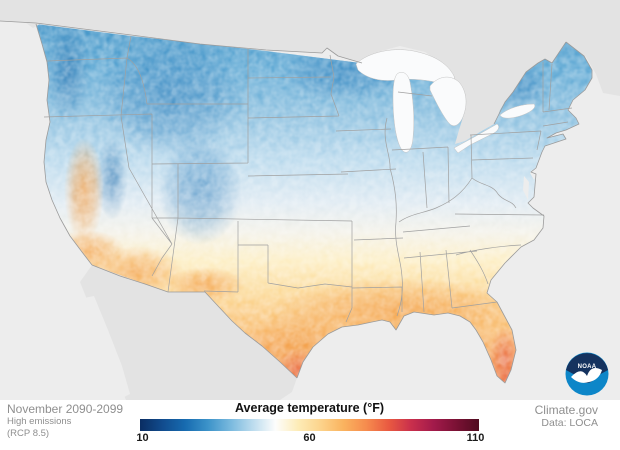  I want to click on lake-huron, so click(448, 101).